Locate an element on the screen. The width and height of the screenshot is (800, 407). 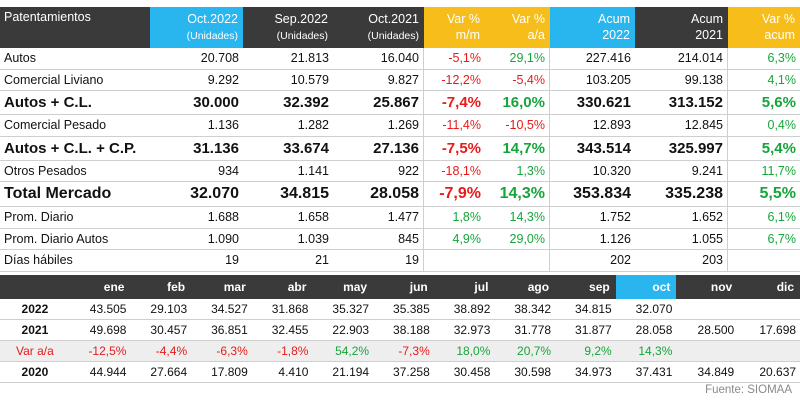
monthly-cell: 32.455 is located at coordinates (290, 330).